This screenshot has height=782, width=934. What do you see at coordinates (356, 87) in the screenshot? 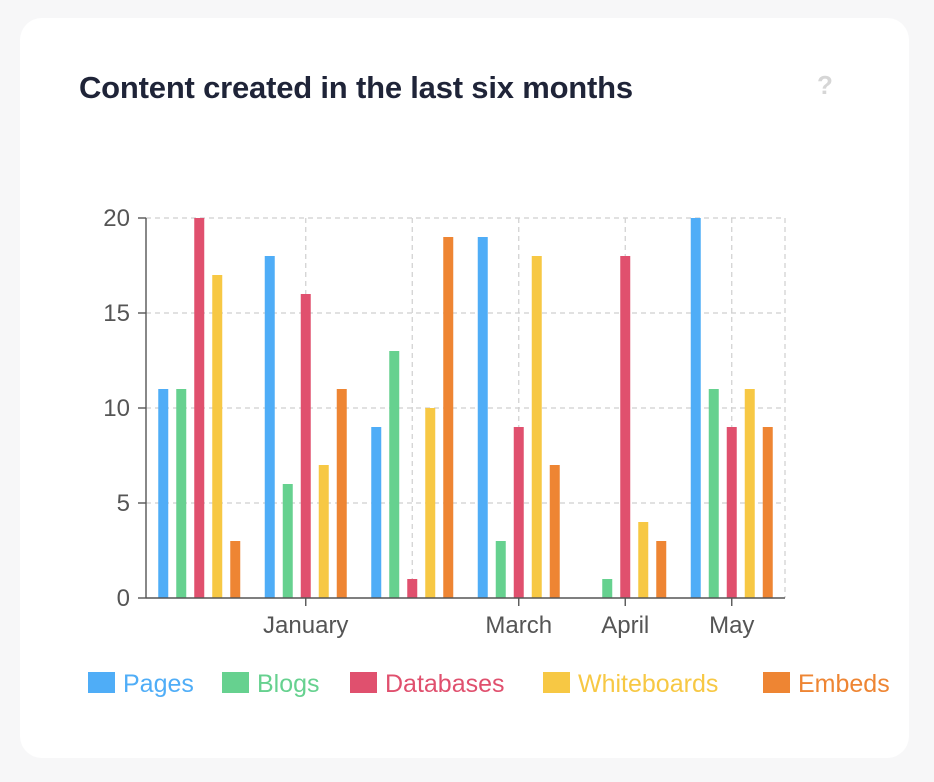
I see `chart-title: Content created in the last six months` at bounding box center [356, 87].